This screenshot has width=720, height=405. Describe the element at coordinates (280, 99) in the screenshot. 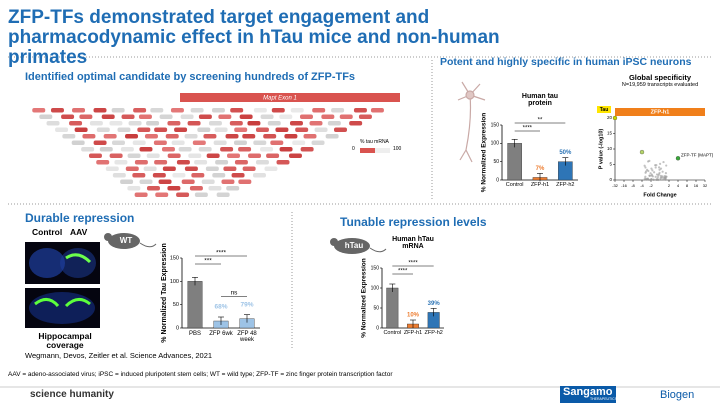

I see `exon-label: Mapt Exon 1` at that location.